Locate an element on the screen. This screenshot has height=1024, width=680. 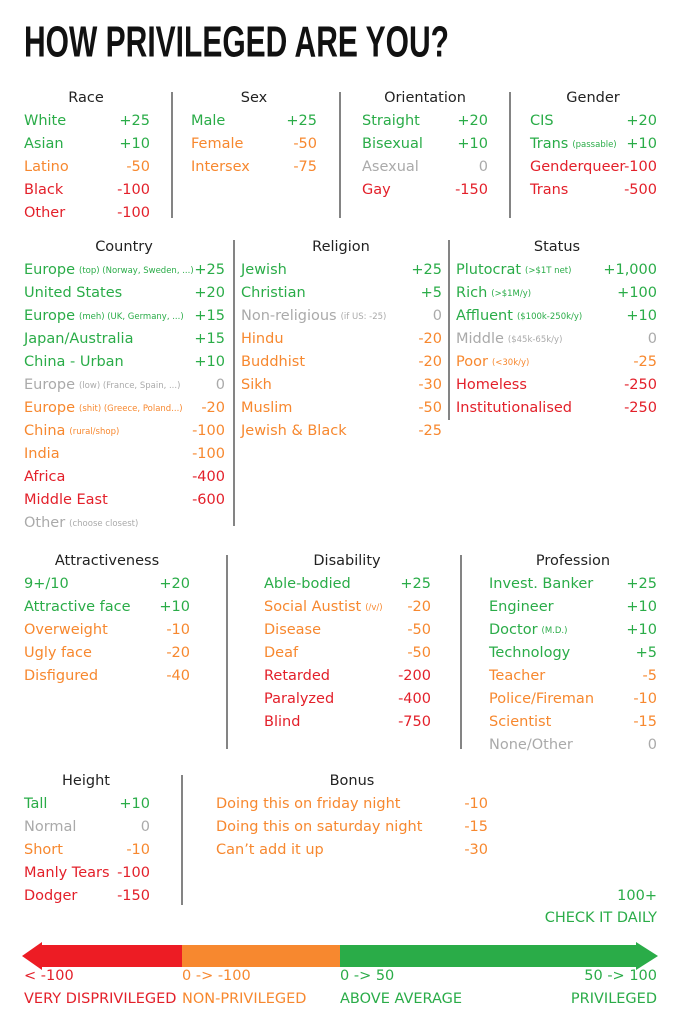
item-name: Dodger is located at coordinates (50, 896).